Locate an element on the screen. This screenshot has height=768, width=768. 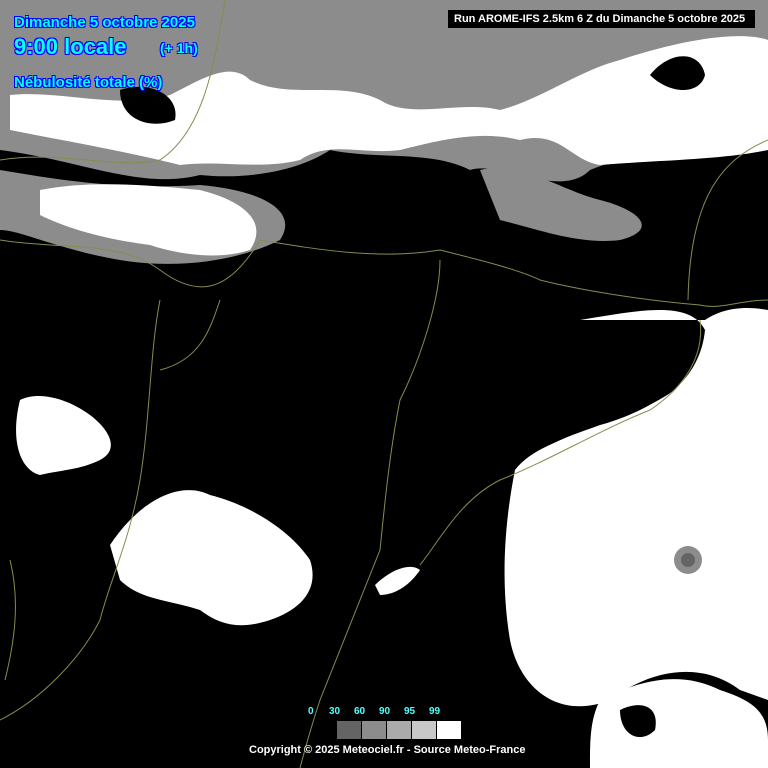
parameter-title: Nébulosité totale (%) is located at coordinates (88, 82).